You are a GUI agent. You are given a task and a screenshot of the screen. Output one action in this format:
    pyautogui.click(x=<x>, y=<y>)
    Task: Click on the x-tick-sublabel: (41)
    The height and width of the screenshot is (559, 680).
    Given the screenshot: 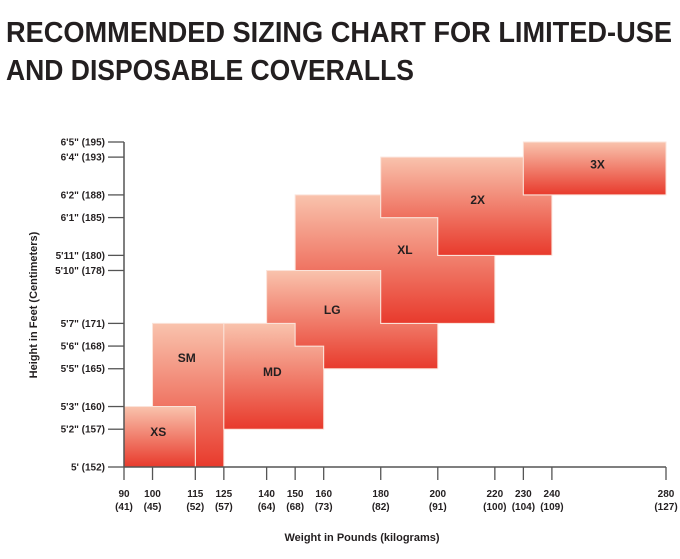 What is the action you would take?
    pyautogui.click(x=124, y=507)
    